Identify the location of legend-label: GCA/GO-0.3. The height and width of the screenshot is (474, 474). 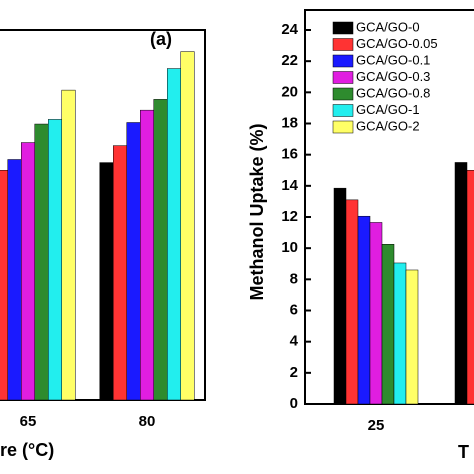
(393, 76).